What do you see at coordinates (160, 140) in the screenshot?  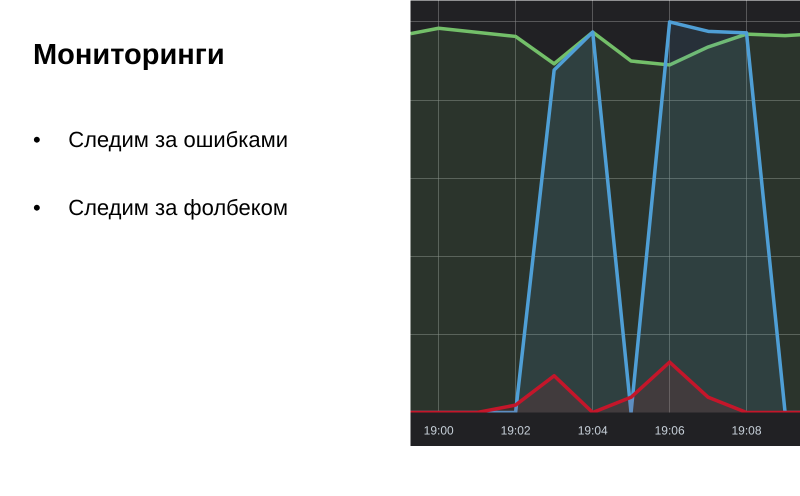 I see `text: • Следим за ошибками` at bounding box center [160, 140].